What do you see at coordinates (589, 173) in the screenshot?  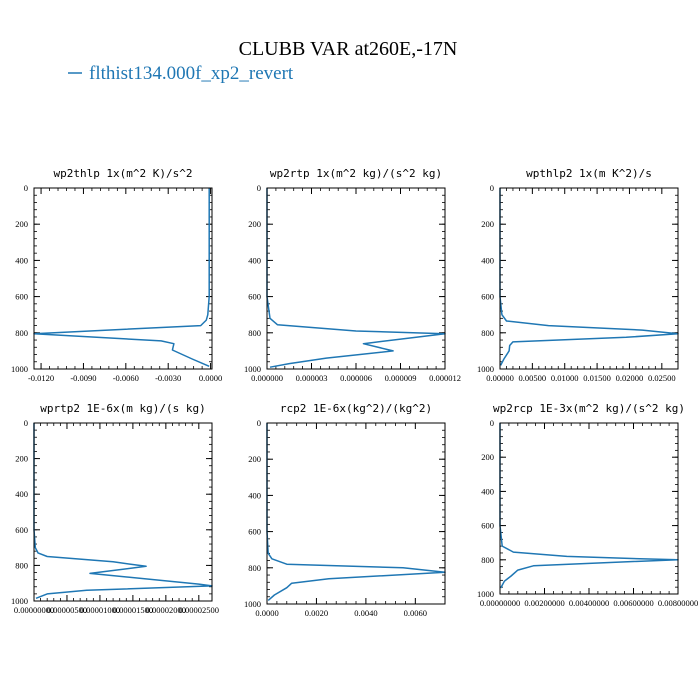 I see `panel-title: wpthlp2 1x(m K^2)/s` at bounding box center [589, 173].